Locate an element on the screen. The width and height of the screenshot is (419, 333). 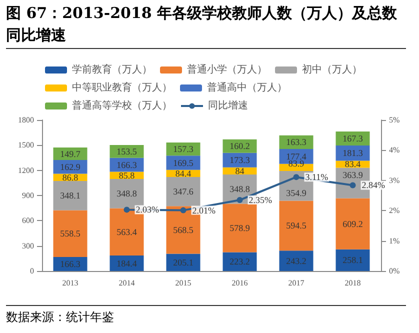
data-label: 3.11% is located at coordinates (317, 177).